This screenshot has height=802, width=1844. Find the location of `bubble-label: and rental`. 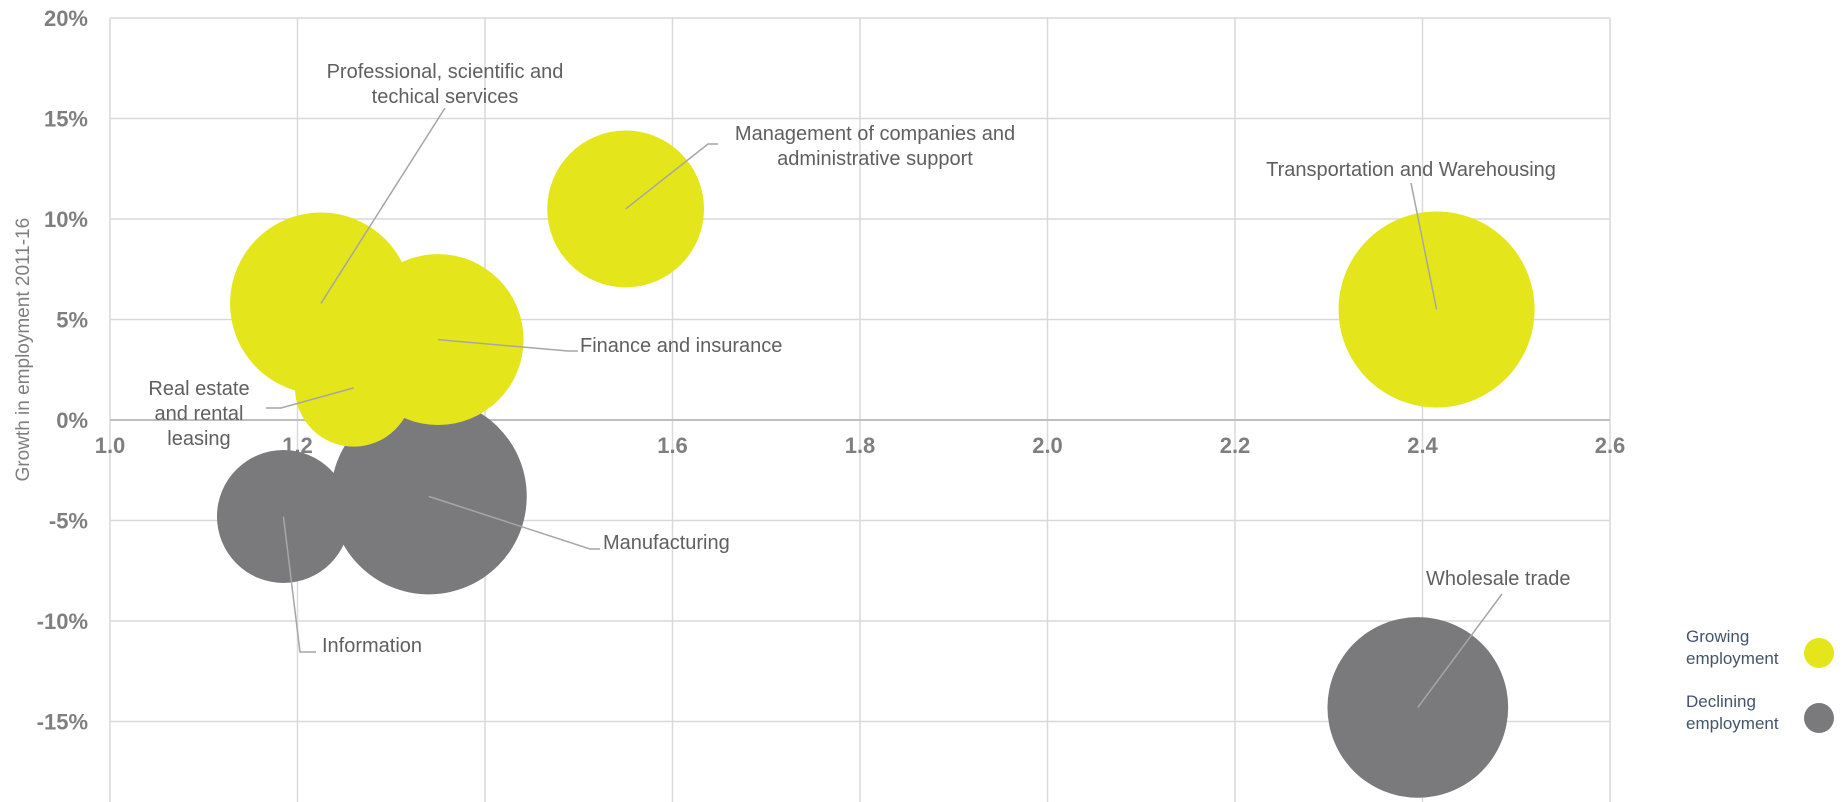

bubble-label: and rental is located at coordinates (199, 414).